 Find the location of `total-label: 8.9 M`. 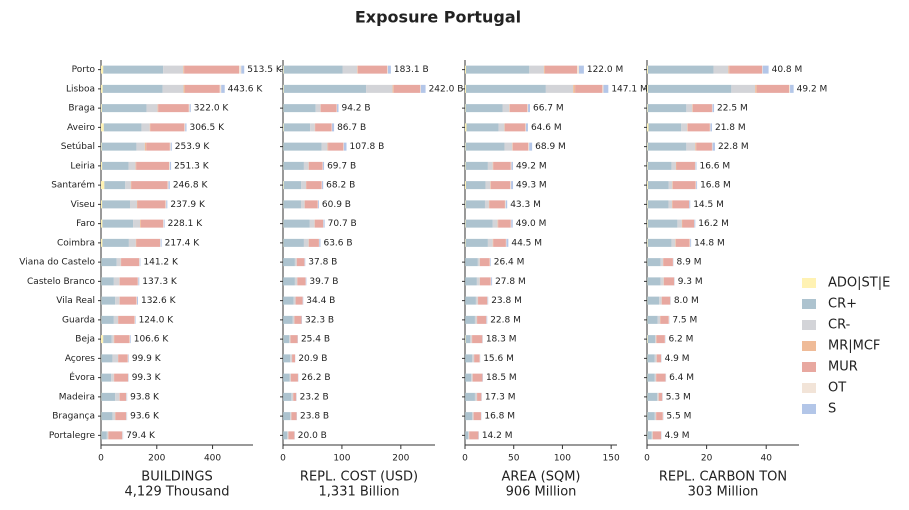

total-label: 8.9 M is located at coordinates (689, 263).